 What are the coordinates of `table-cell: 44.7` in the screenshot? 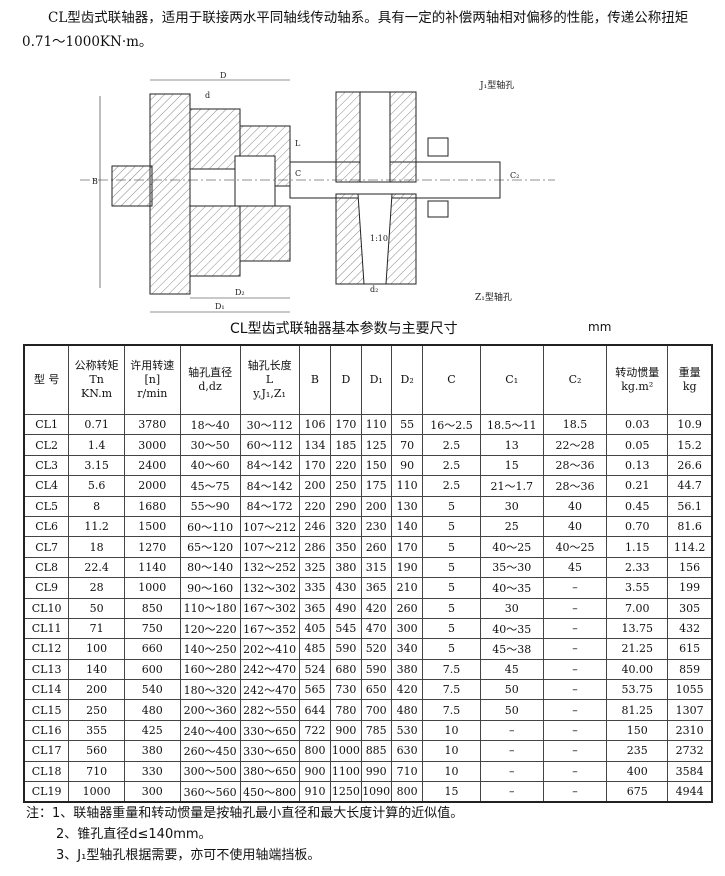 It's located at (690, 486).